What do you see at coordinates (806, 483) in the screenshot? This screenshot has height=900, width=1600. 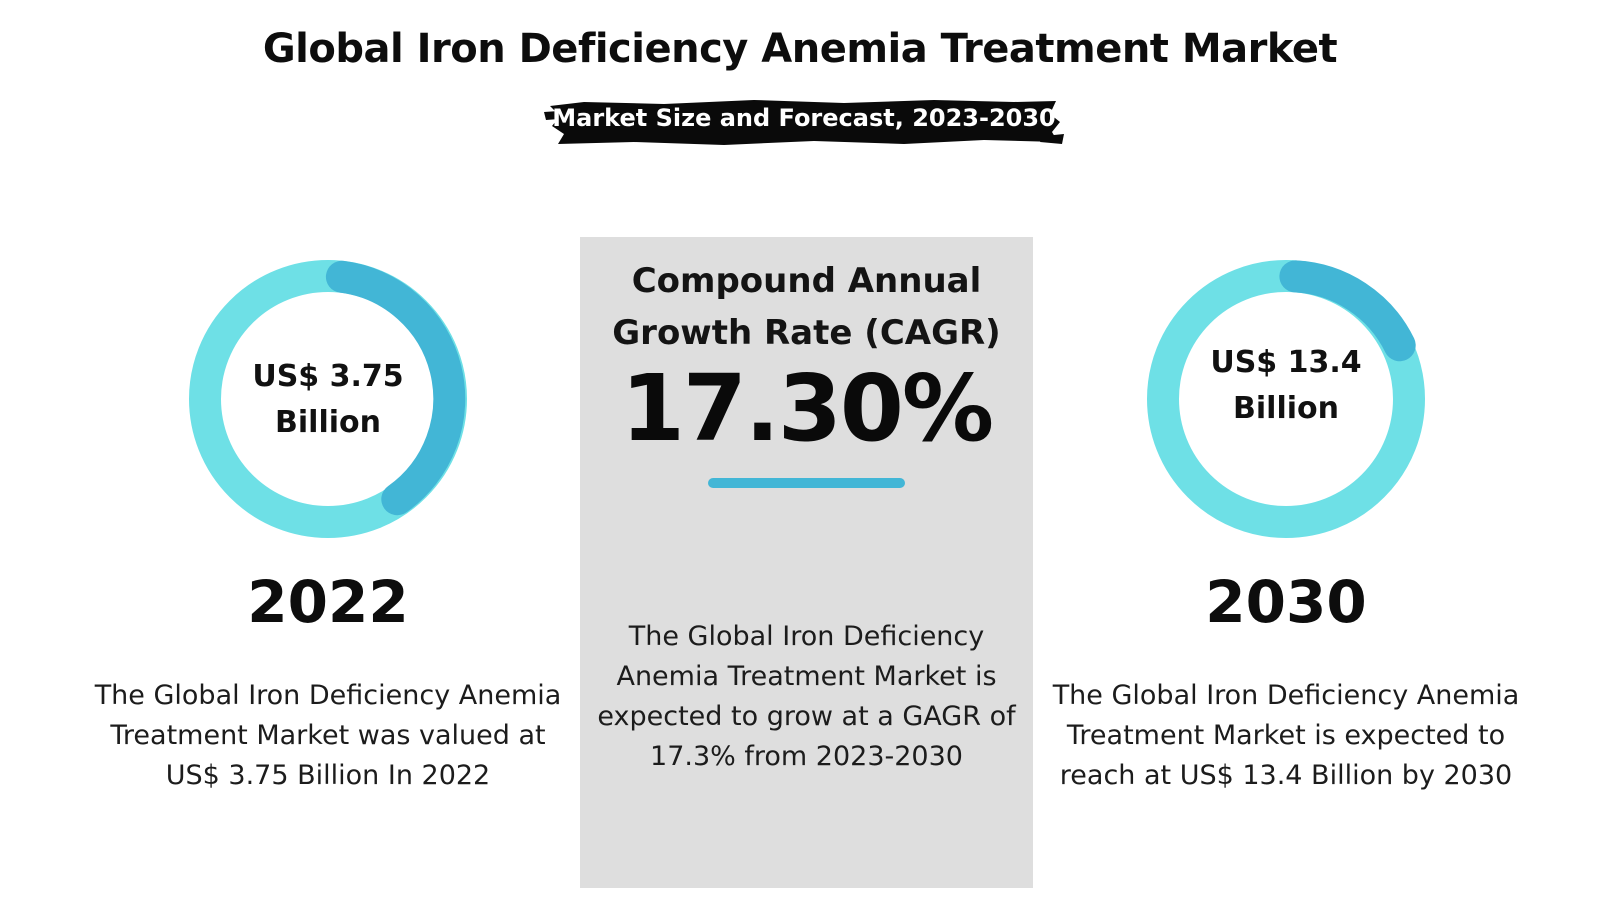 I see `cagr-underline` at bounding box center [806, 483].